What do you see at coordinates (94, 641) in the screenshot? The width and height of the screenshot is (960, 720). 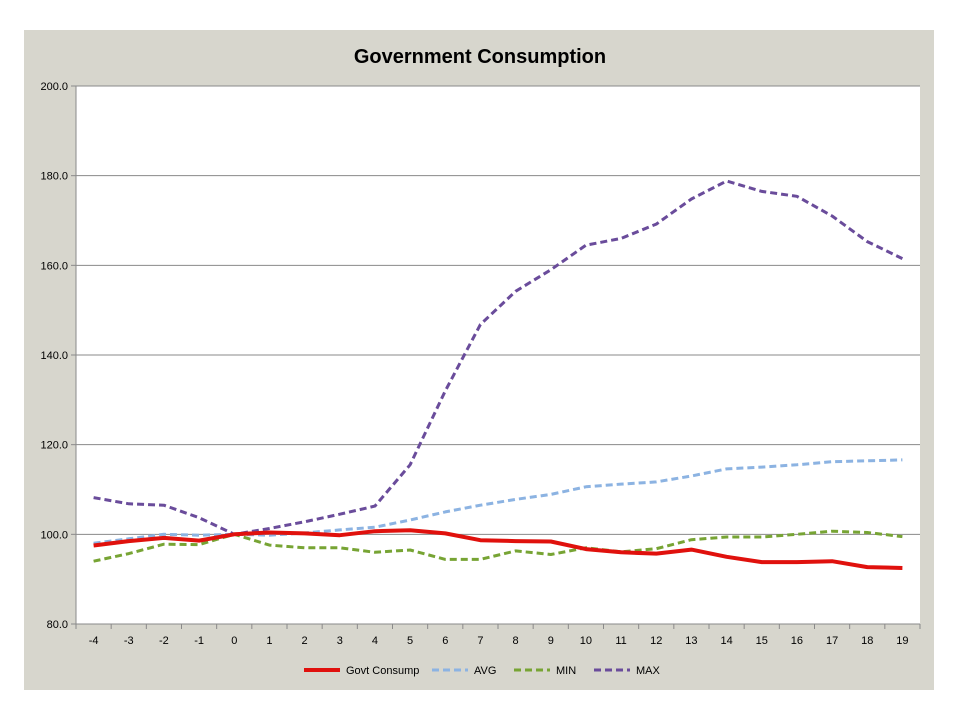 I see `x-tick-label: -4` at bounding box center [94, 641].